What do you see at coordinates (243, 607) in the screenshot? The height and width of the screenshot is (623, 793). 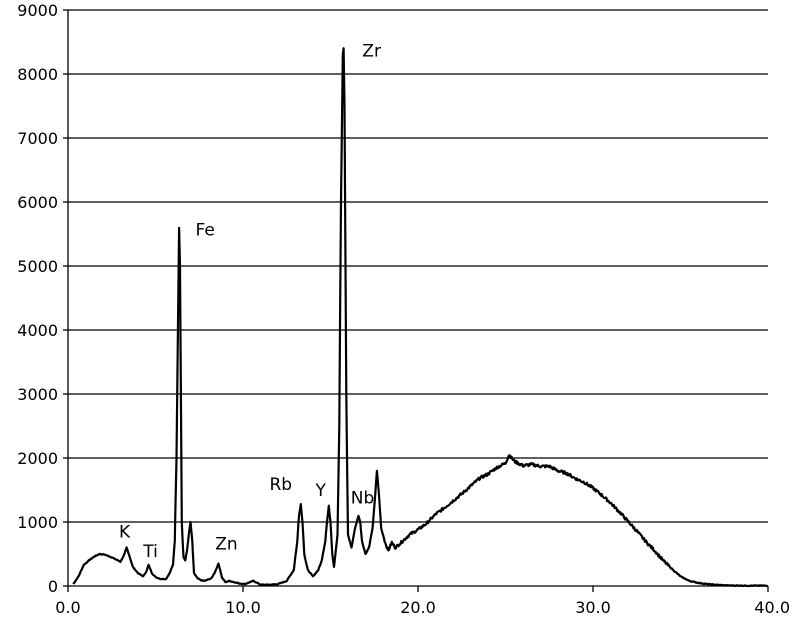 I see `x-tick-label: 10.0` at bounding box center [243, 607].